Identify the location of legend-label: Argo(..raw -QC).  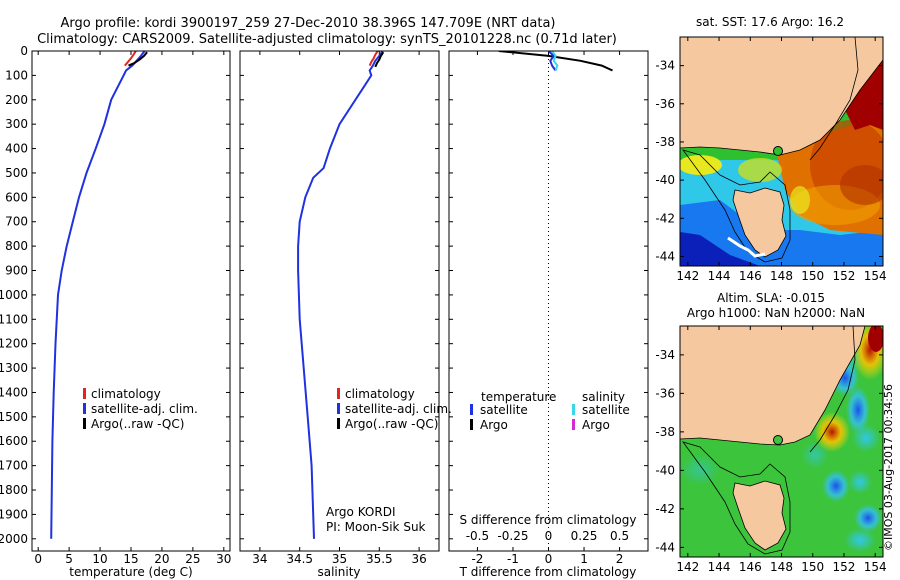
(391, 424).